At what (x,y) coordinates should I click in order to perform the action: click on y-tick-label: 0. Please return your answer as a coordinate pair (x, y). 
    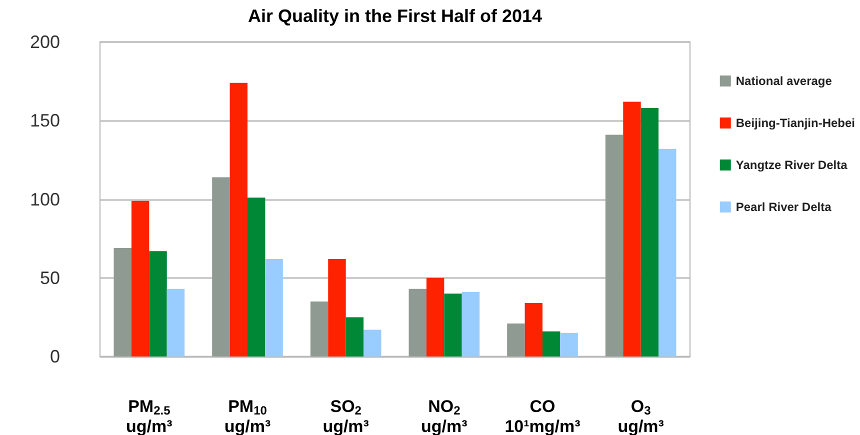
    Looking at the image, I should click on (55, 356).